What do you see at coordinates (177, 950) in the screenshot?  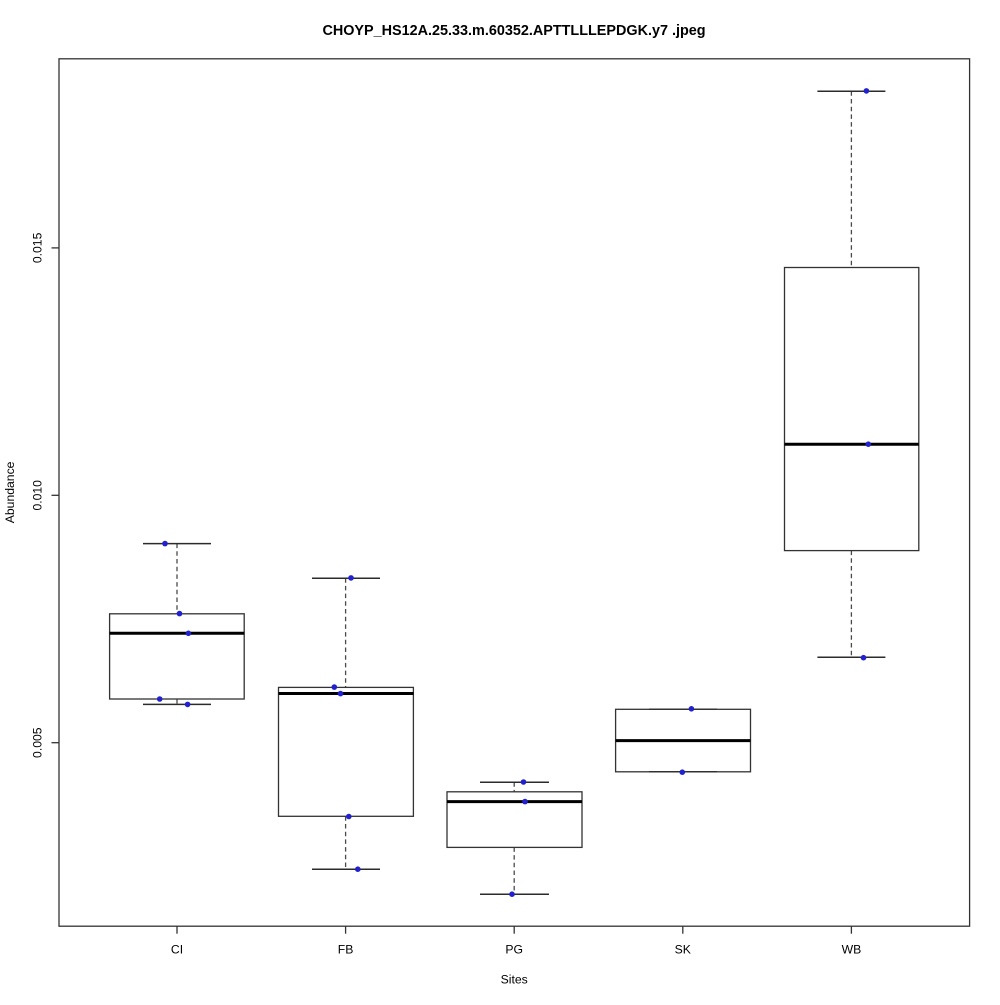 I see `svg-text: CI` at bounding box center [177, 950].